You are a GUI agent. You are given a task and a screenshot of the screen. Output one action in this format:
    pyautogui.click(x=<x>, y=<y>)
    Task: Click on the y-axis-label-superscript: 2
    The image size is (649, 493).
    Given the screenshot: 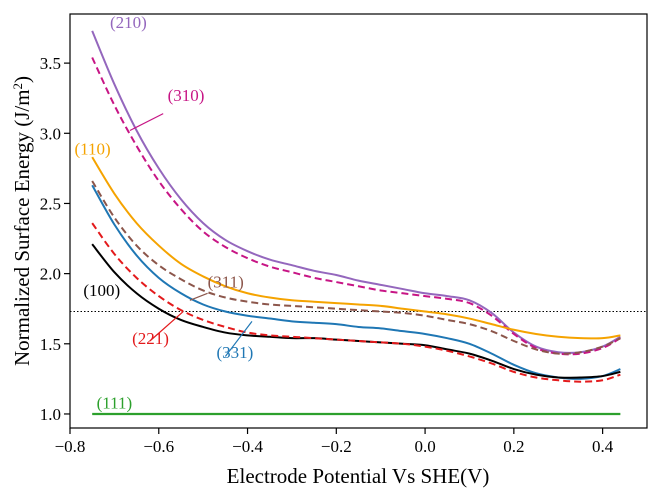 What is the action you would take?
    pyautogui.click(x=17, y=86)
    